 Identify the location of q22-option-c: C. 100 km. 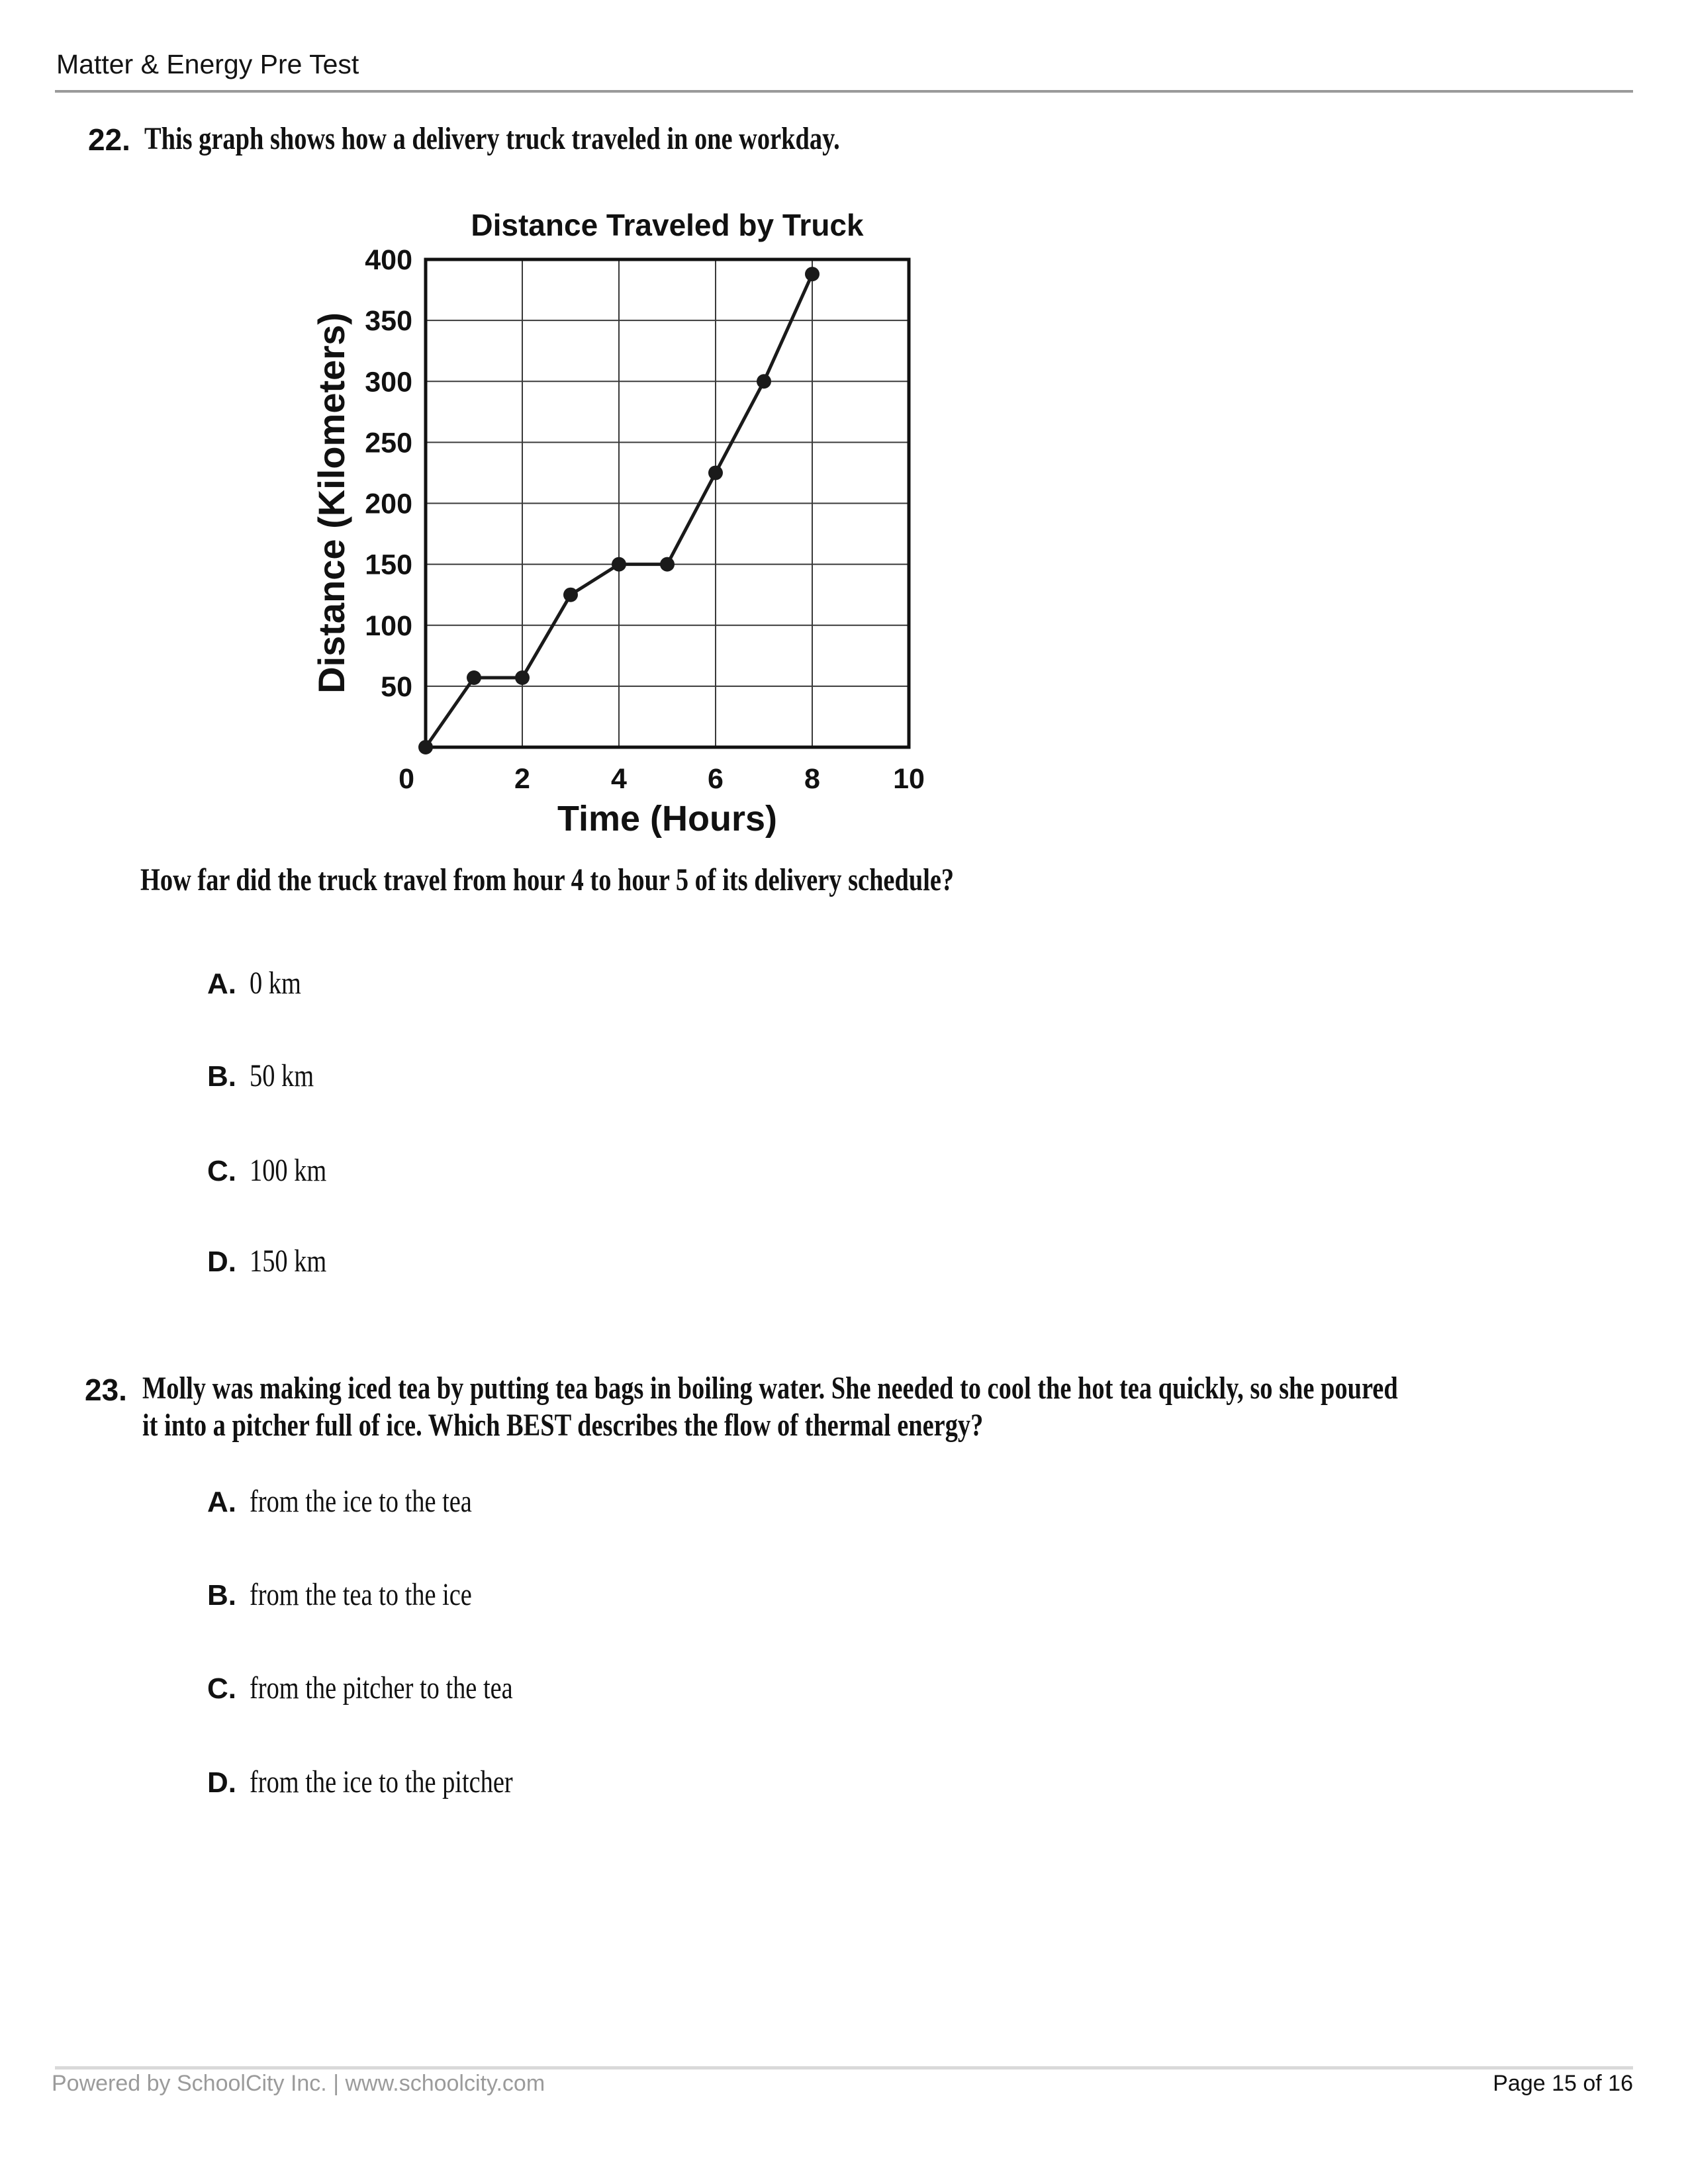
(276, 1170).